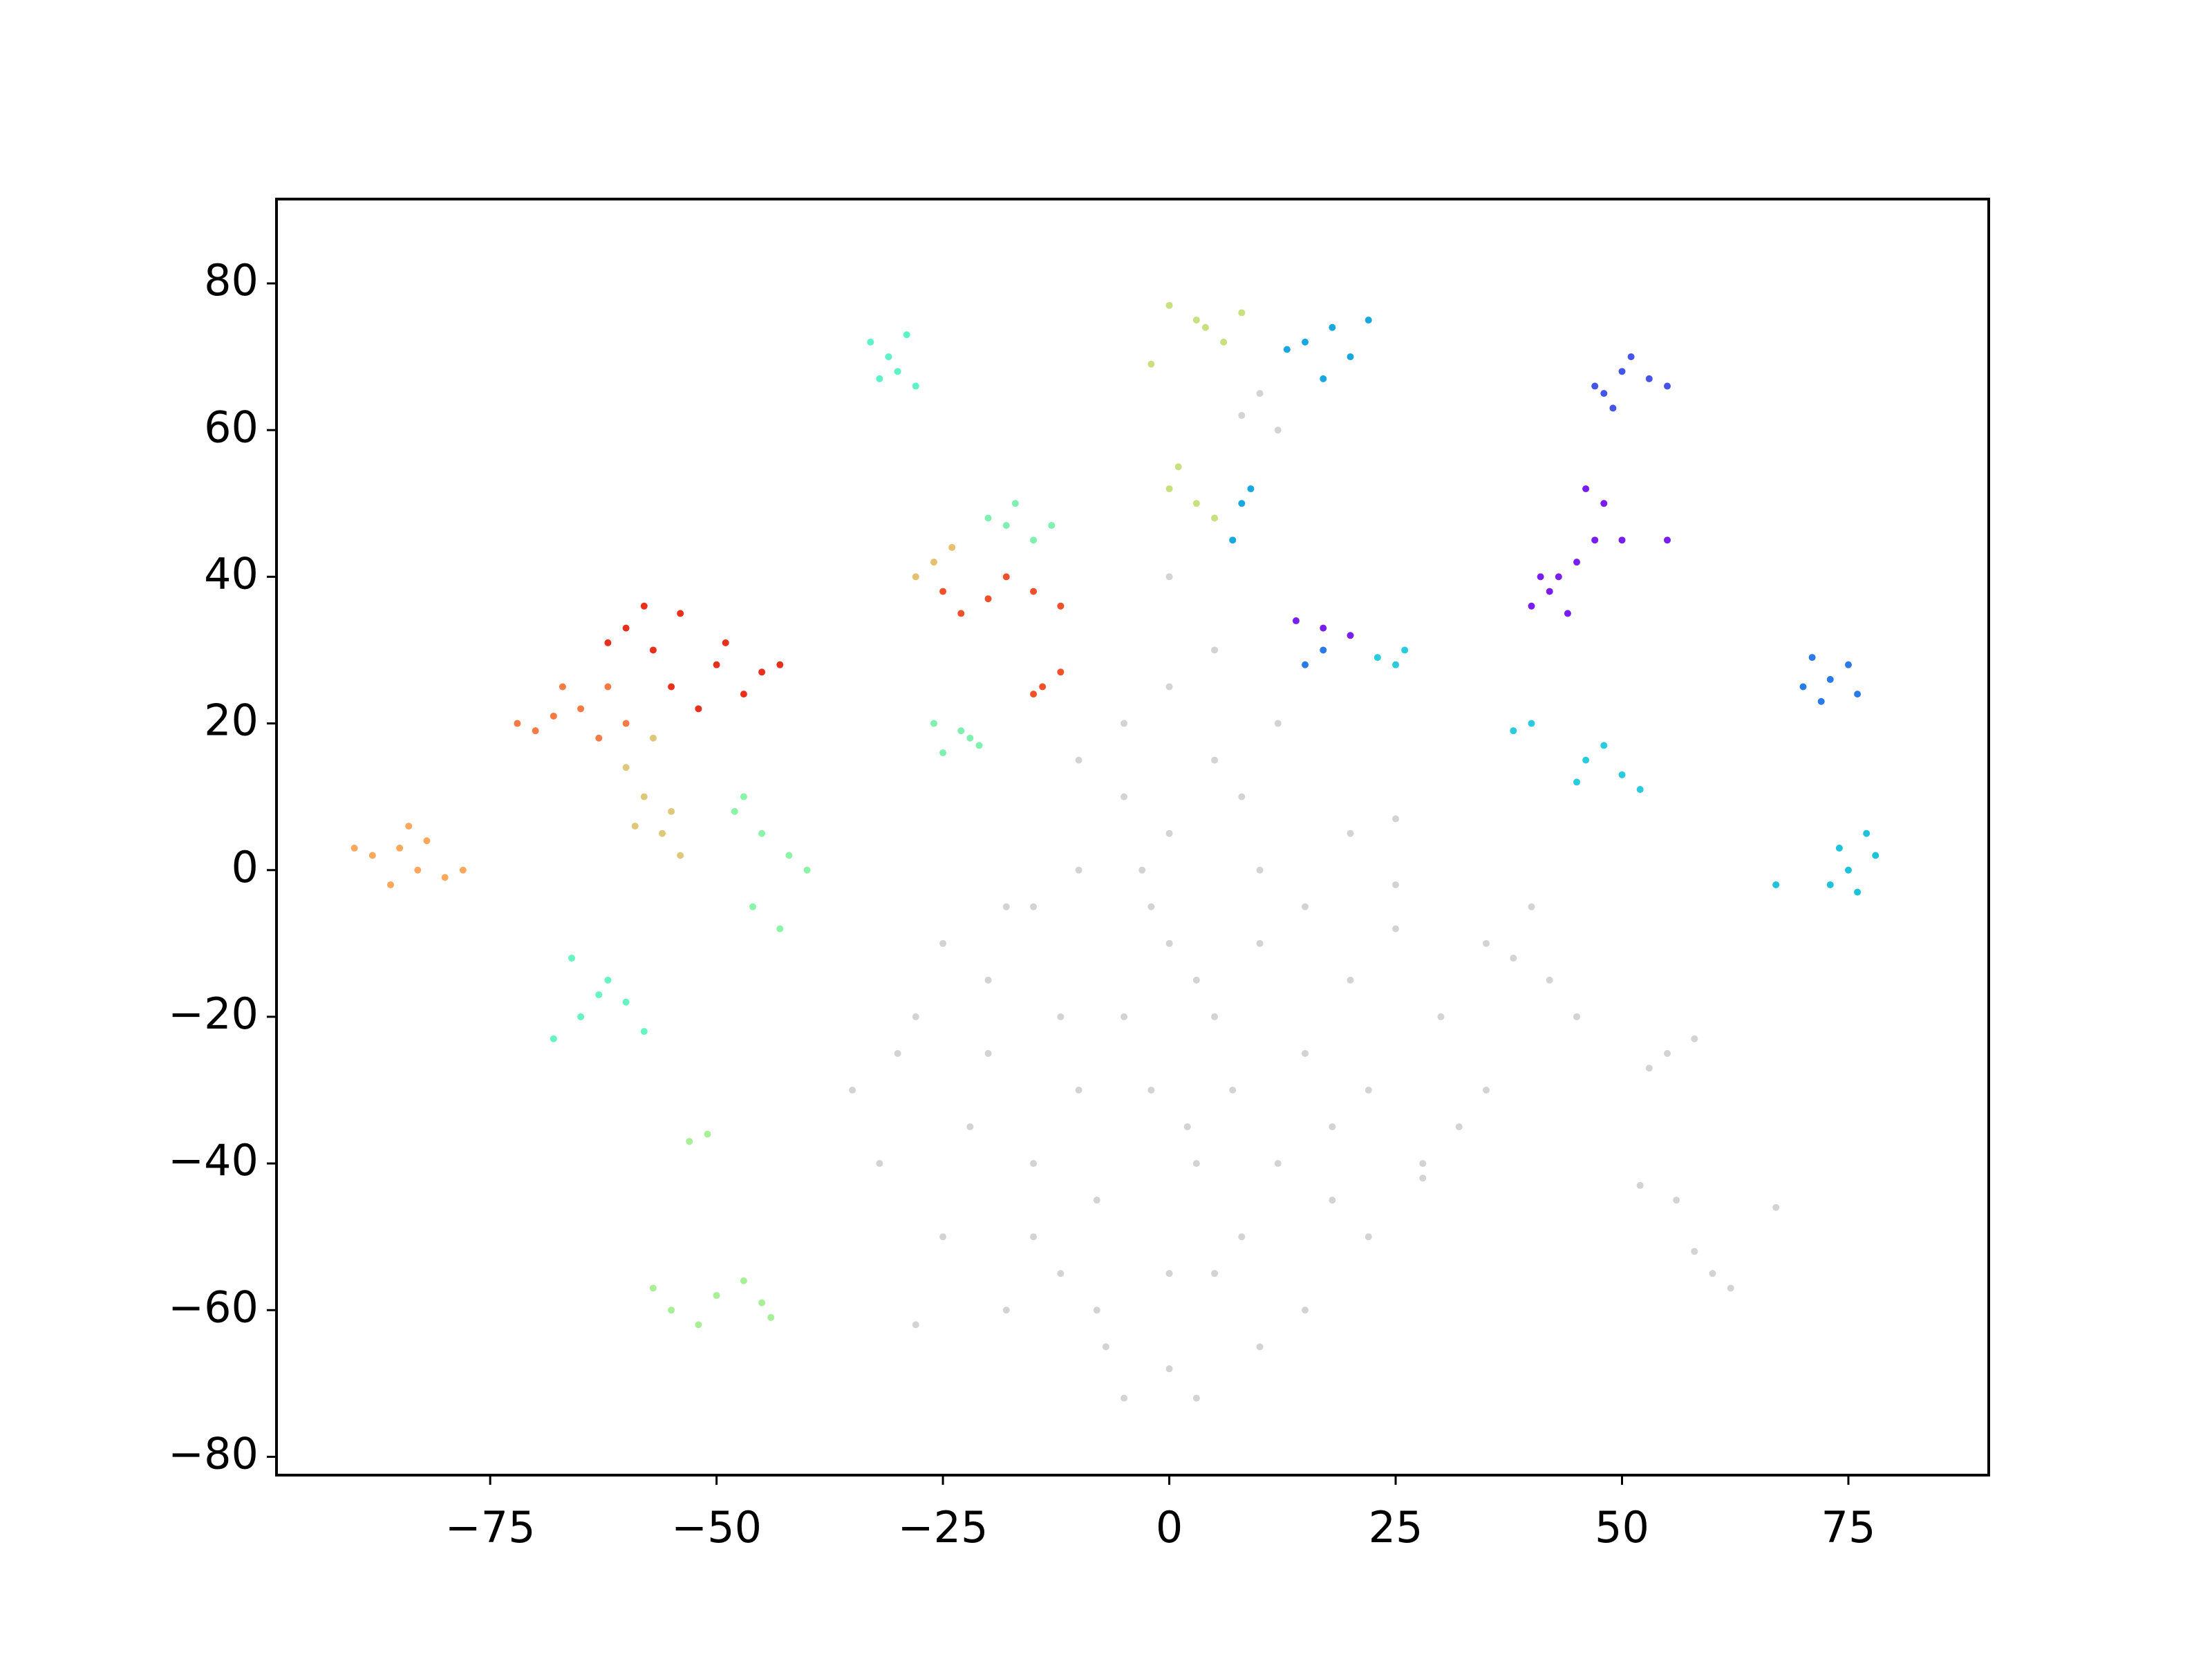  Describe the element at coordinates (1622, 1527) in the screenshot. I see `x-tick-label: 50` at that location.